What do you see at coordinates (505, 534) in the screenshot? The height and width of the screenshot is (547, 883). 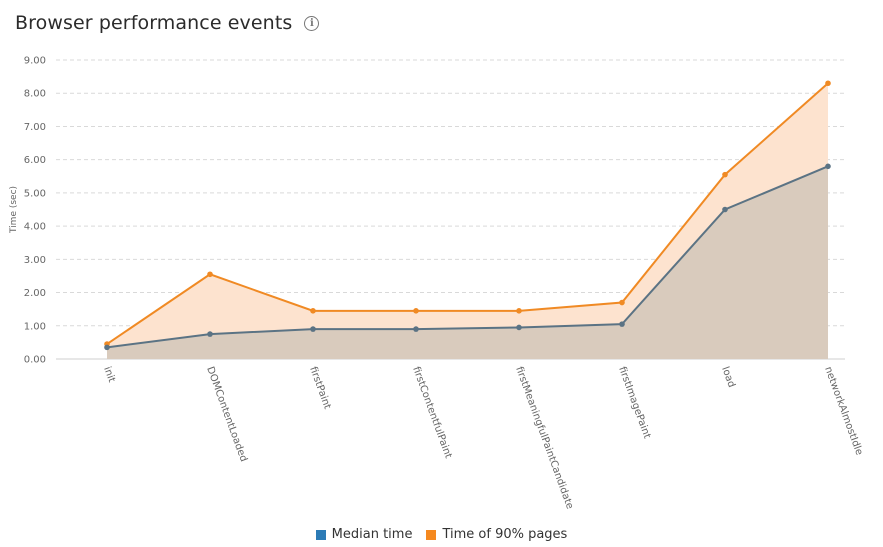 I see `legend-label-p90: Time of 90% pages` at bounding box center [505, 534].